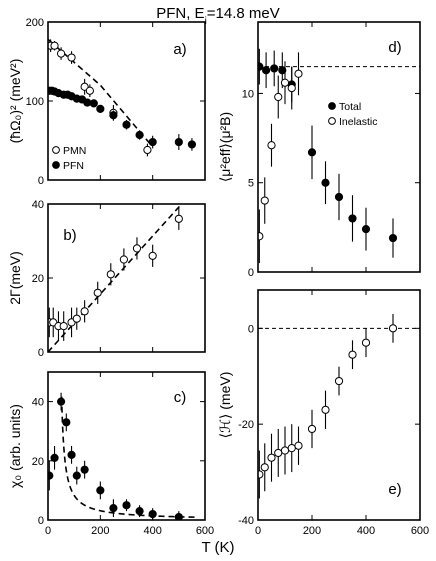 The width and height of the screenshot is (436, 561). I want to click on plot-area-d, so click(339, 156).